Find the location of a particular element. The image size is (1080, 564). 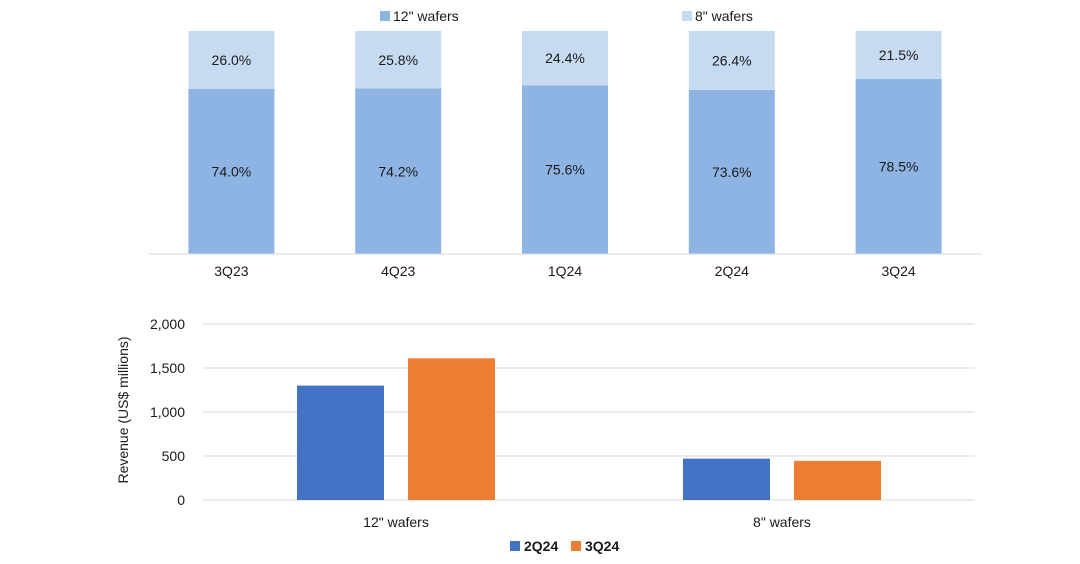

data-label-12-wafers-3q24: 78.5% is located at coordinates (899, 166).